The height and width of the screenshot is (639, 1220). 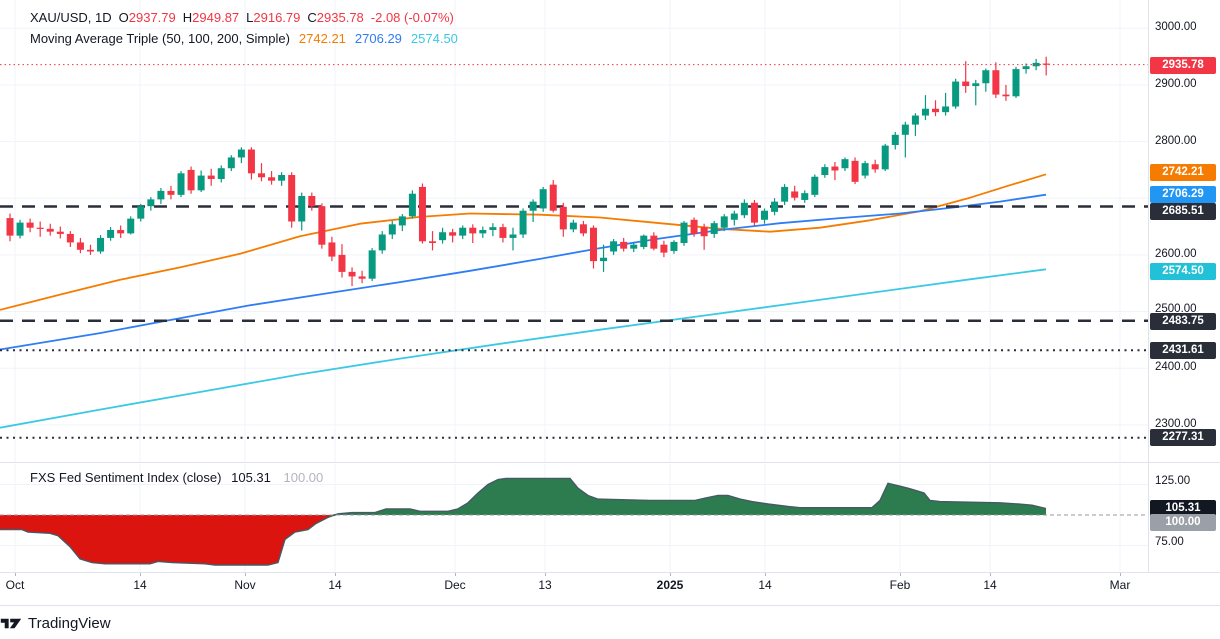 What do you see at coordinates (250, 17) in the screenshot?
I see `ohlc-key: L` at bounding box center [250, 17].